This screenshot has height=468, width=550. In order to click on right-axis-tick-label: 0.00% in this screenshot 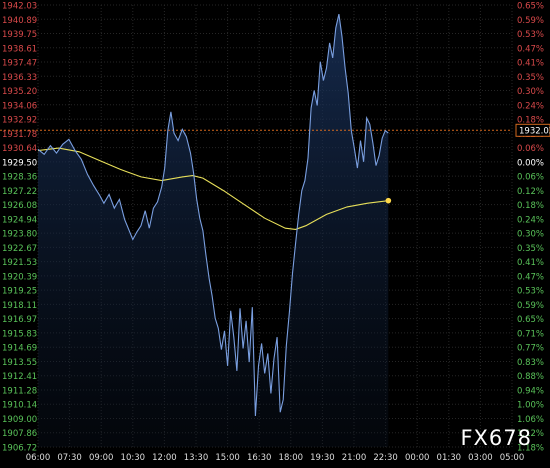, I will do `click(530, 163)`.